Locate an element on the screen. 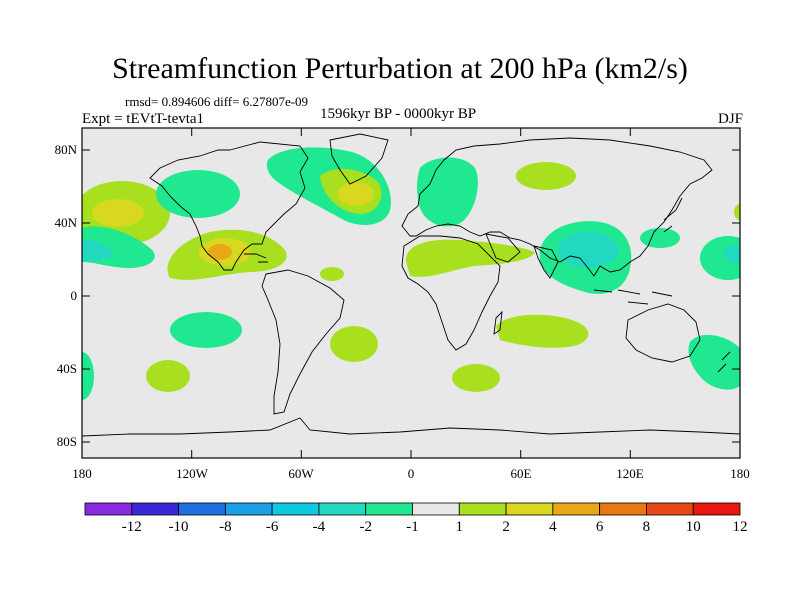 The image size is (800, 600). field-pos-atl-small is located at coordinates (332, 274).